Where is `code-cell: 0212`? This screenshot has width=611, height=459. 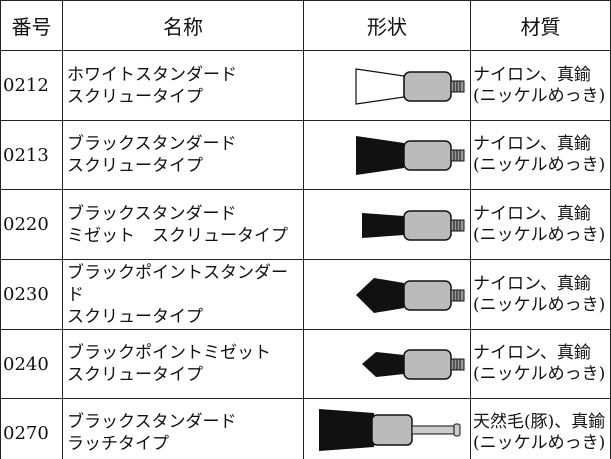
code-cell: 0212 is located at coordinates (31, 85).